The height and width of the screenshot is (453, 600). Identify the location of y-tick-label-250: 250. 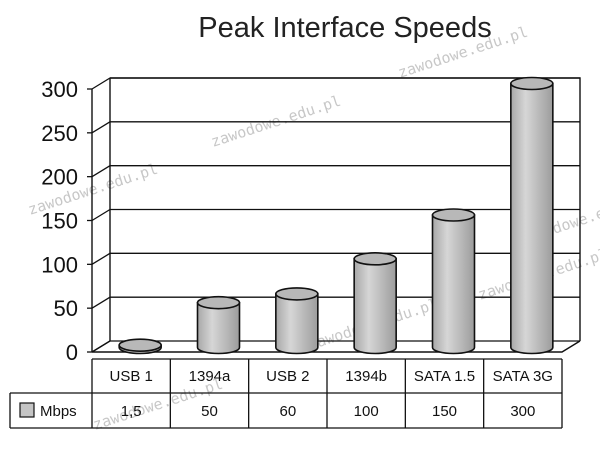
(59, 133).